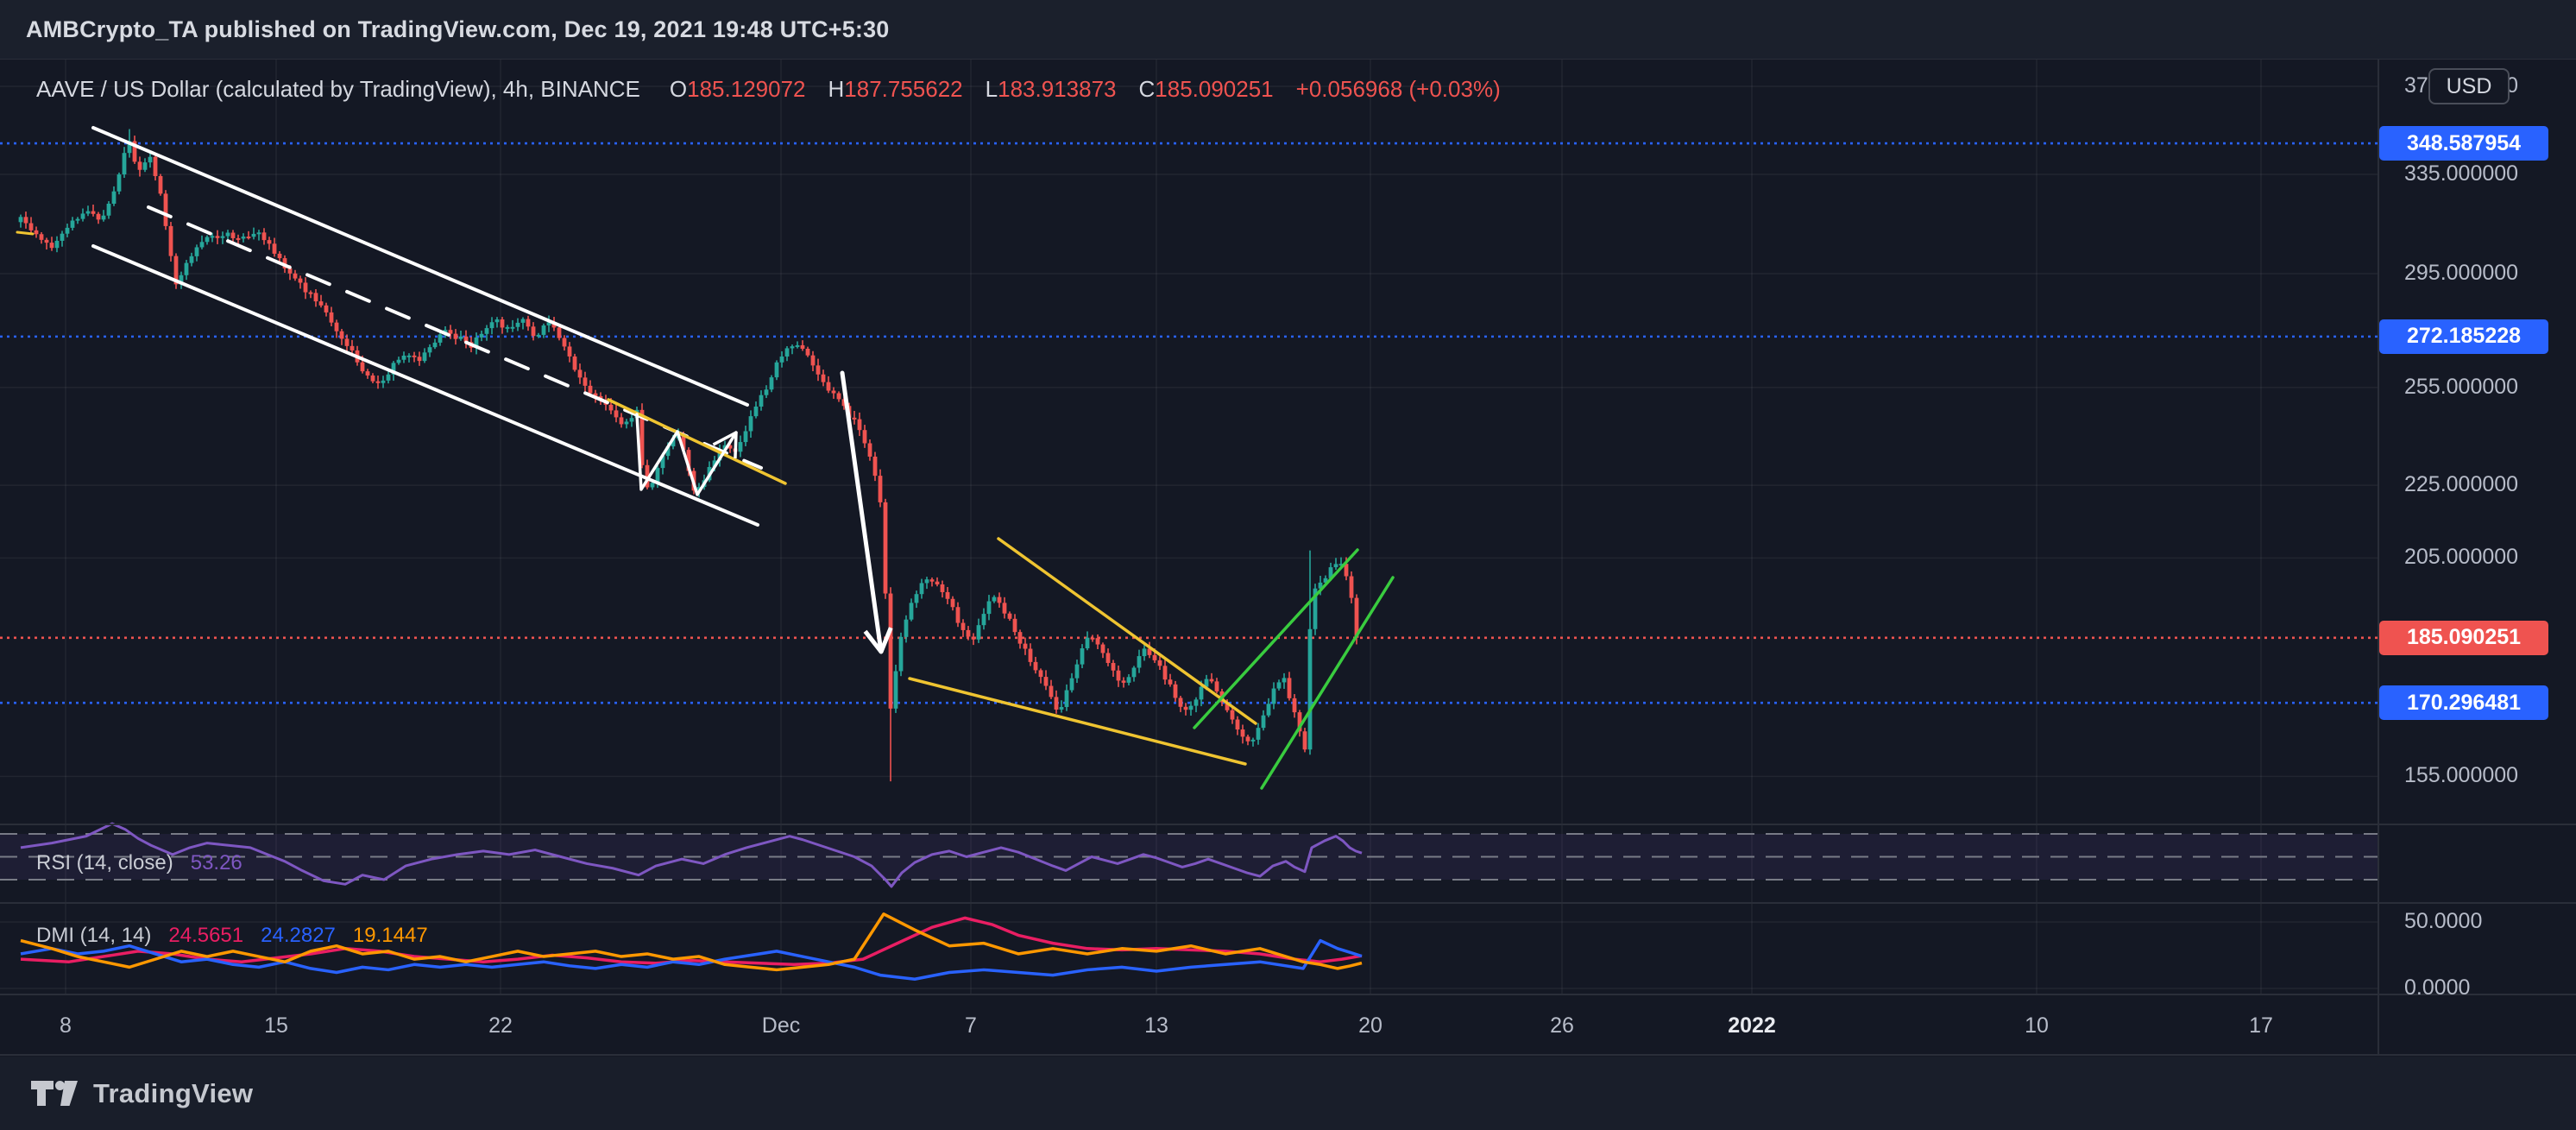 This screenshot has width=2576, height=1130. What do you see at coordinates (94, 935) in the screenshot?
I see `dmi-name: DMI (14, 14)` at bounding box center [94, 935].